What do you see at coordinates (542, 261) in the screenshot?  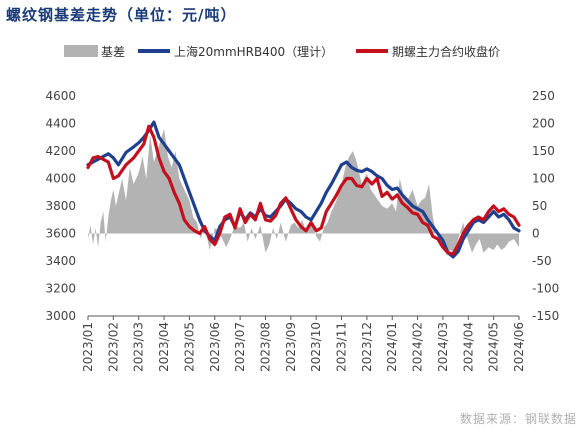 I see `y-right-tick-label: -50` at bounding box center [542, 261].